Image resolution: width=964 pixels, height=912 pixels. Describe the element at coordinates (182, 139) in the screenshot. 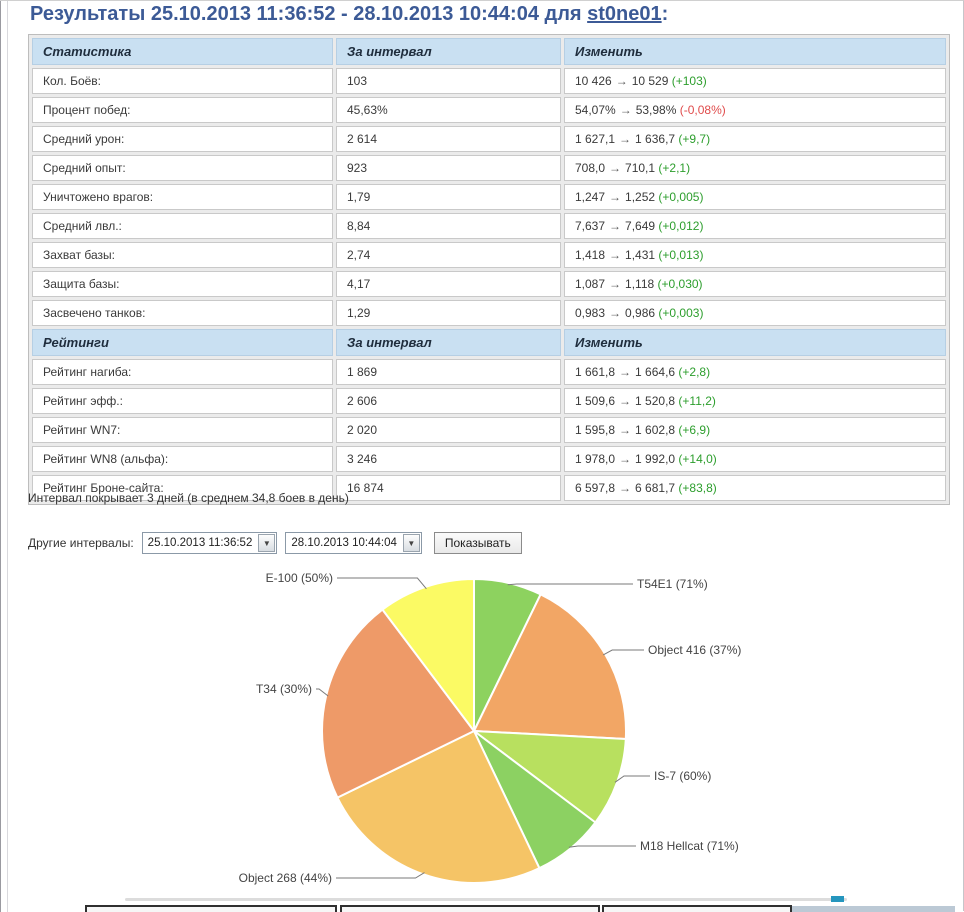

I see `stat-label: Средний урон:` at that location.